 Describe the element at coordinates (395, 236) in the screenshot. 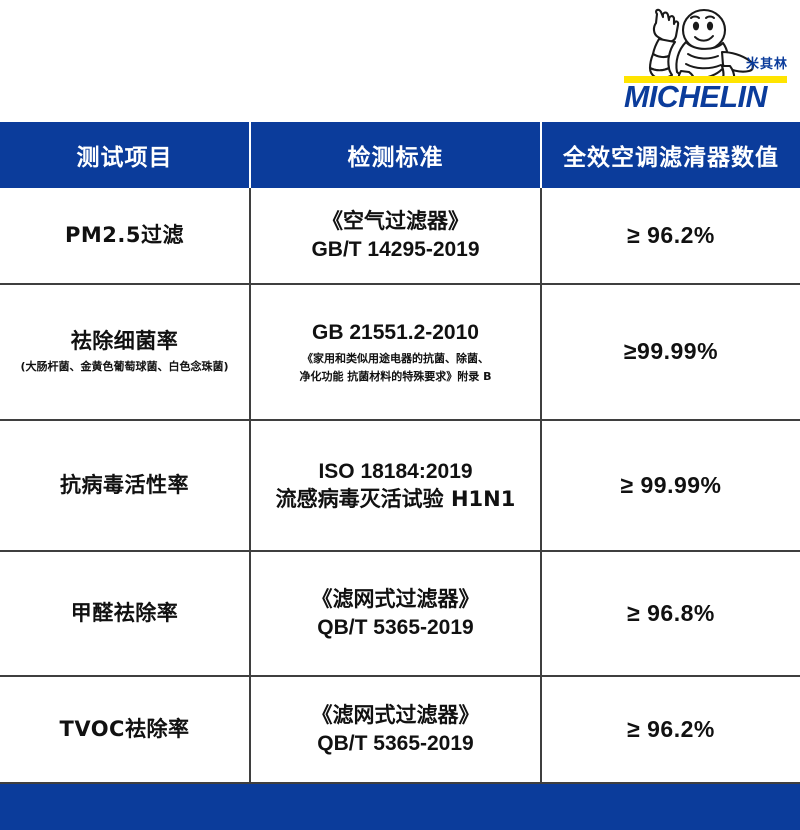

I see `cell-test-standard: 《空气过滤器》 GB/T 14295-2019` at that location.